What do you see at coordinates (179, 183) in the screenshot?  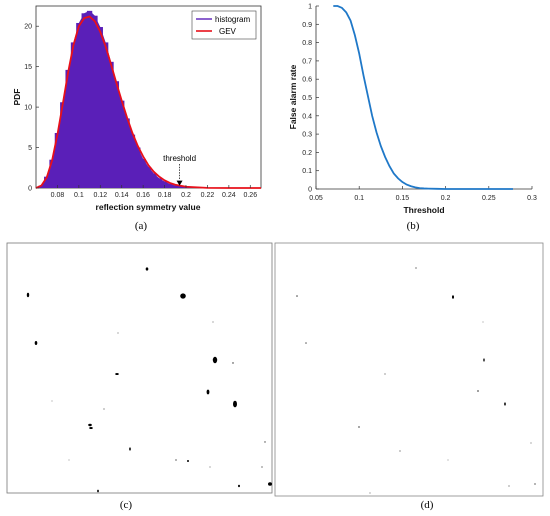 I see `threshold-arrow-head` at bounding box center [179, 183].